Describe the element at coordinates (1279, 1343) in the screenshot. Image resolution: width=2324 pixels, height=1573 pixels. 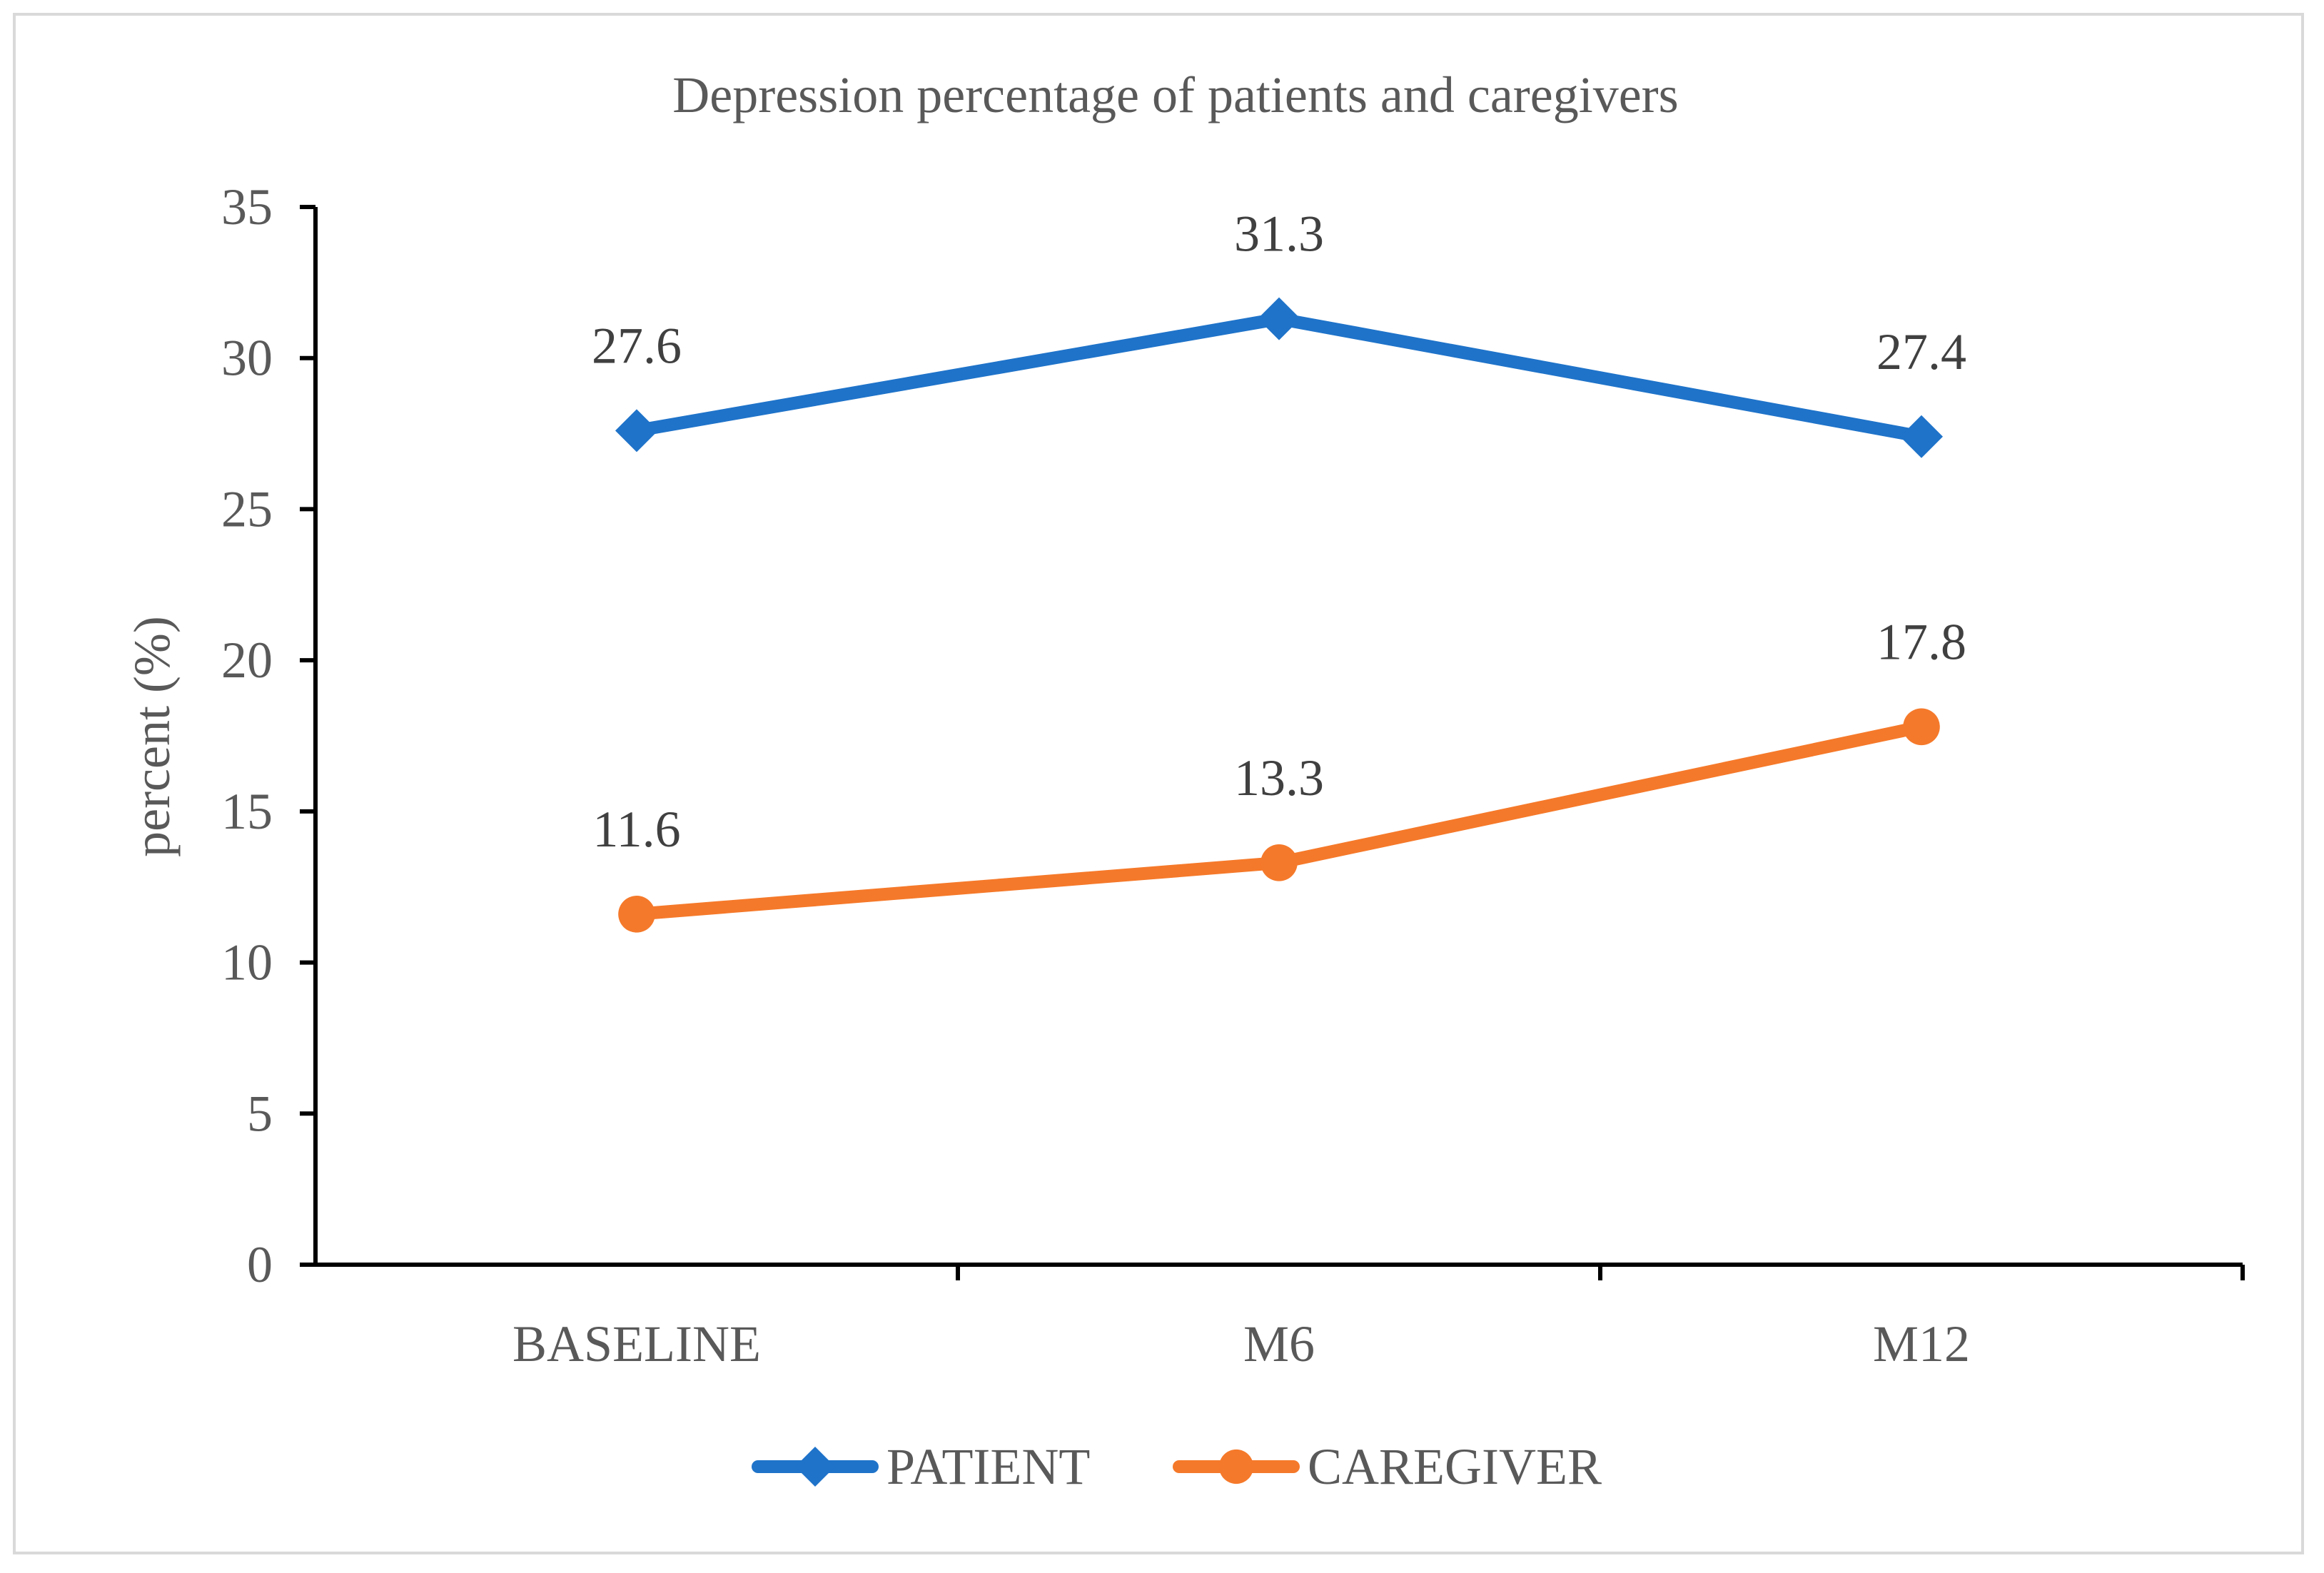
I see `x-tick-label: M6` at that location.